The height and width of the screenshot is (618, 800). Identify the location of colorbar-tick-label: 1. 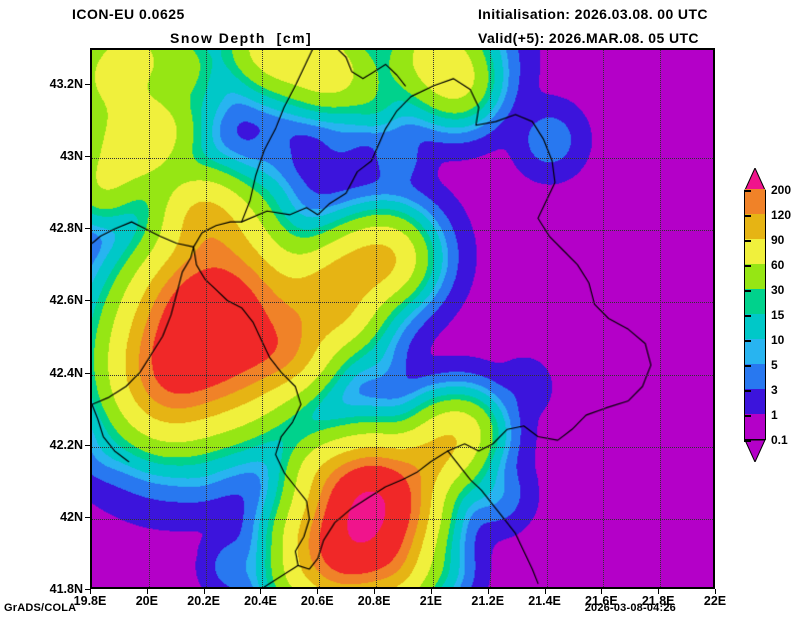
(774, 415).